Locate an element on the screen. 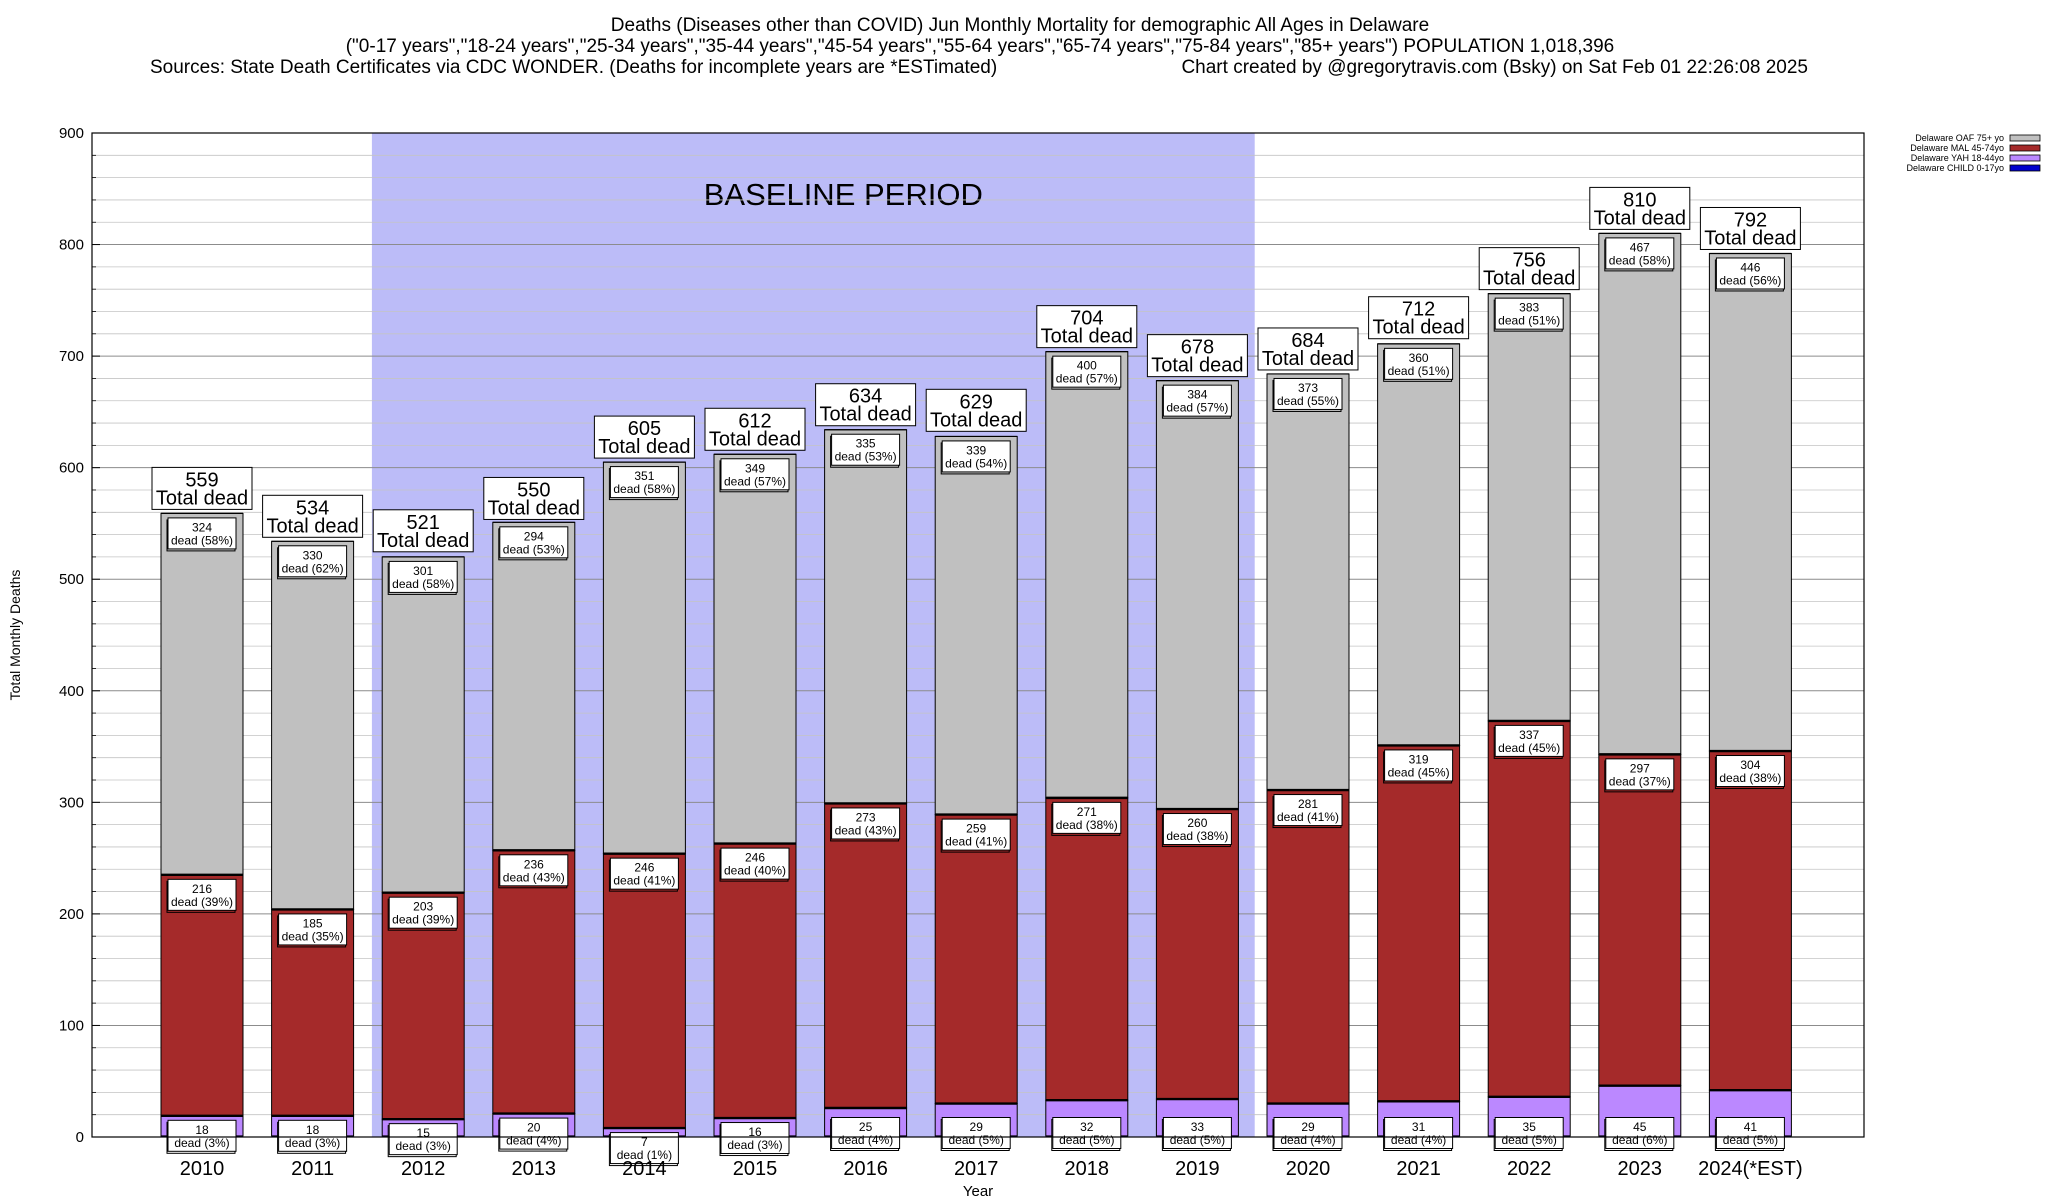 The image size is (2048, 1200). total-value: 704 is located at coordinates (1086, 319).